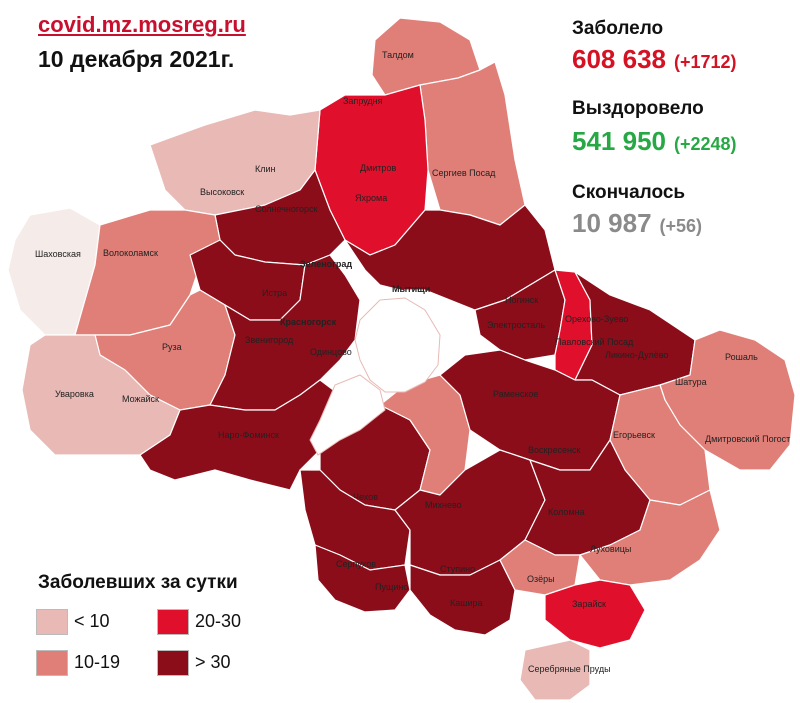 Image resolution: width=800 pixels, height=703 pixels. What do you see at coordinates (610, 549) in the screenshot?
I see `label-lukhovitsy: Луховицы` at bounding box center [610, 549].